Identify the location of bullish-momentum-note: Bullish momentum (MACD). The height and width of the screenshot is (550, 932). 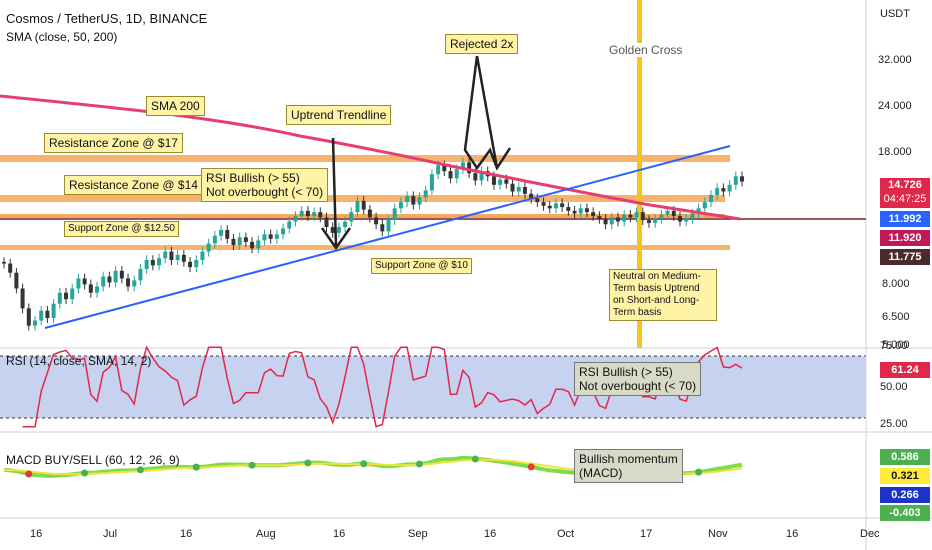
(628, 466).